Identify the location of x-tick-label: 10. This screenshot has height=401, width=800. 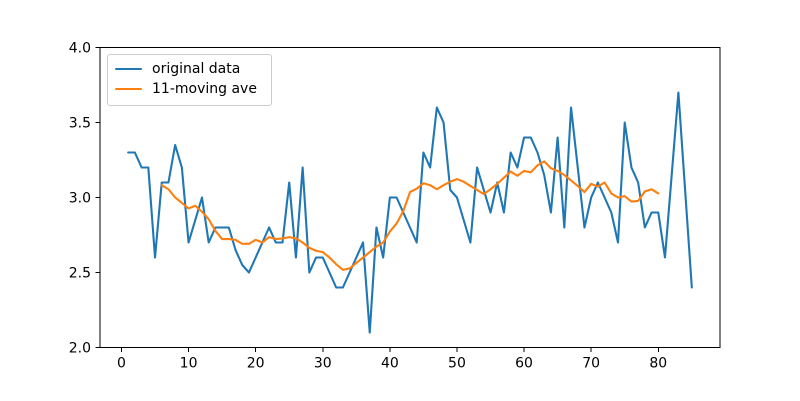
(189, 364).